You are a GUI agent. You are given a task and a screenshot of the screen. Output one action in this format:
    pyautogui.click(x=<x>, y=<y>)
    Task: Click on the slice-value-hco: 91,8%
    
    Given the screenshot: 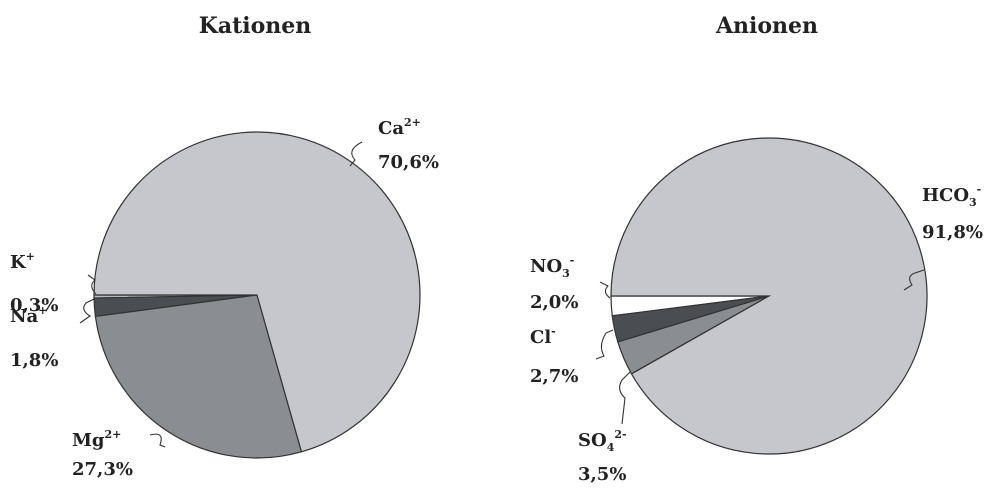 What is the action you would take?
    pyautogui.click(x=952, y=232)
    